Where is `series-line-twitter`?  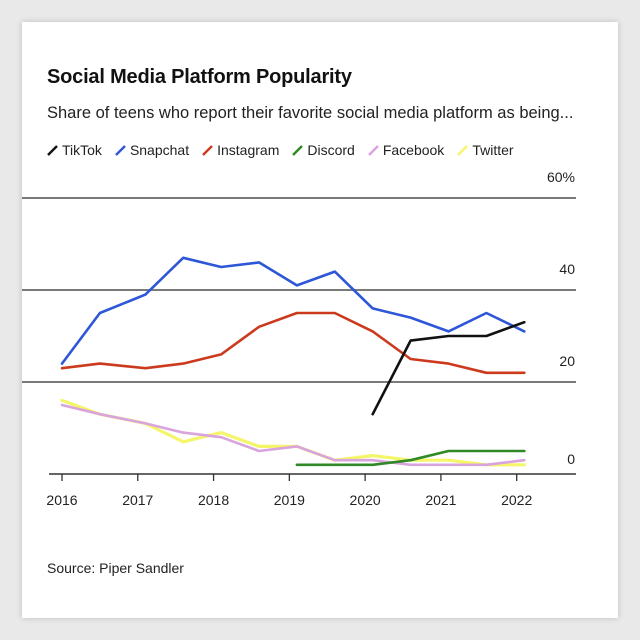
series-line-twitter is located at coordinates (293, 432).